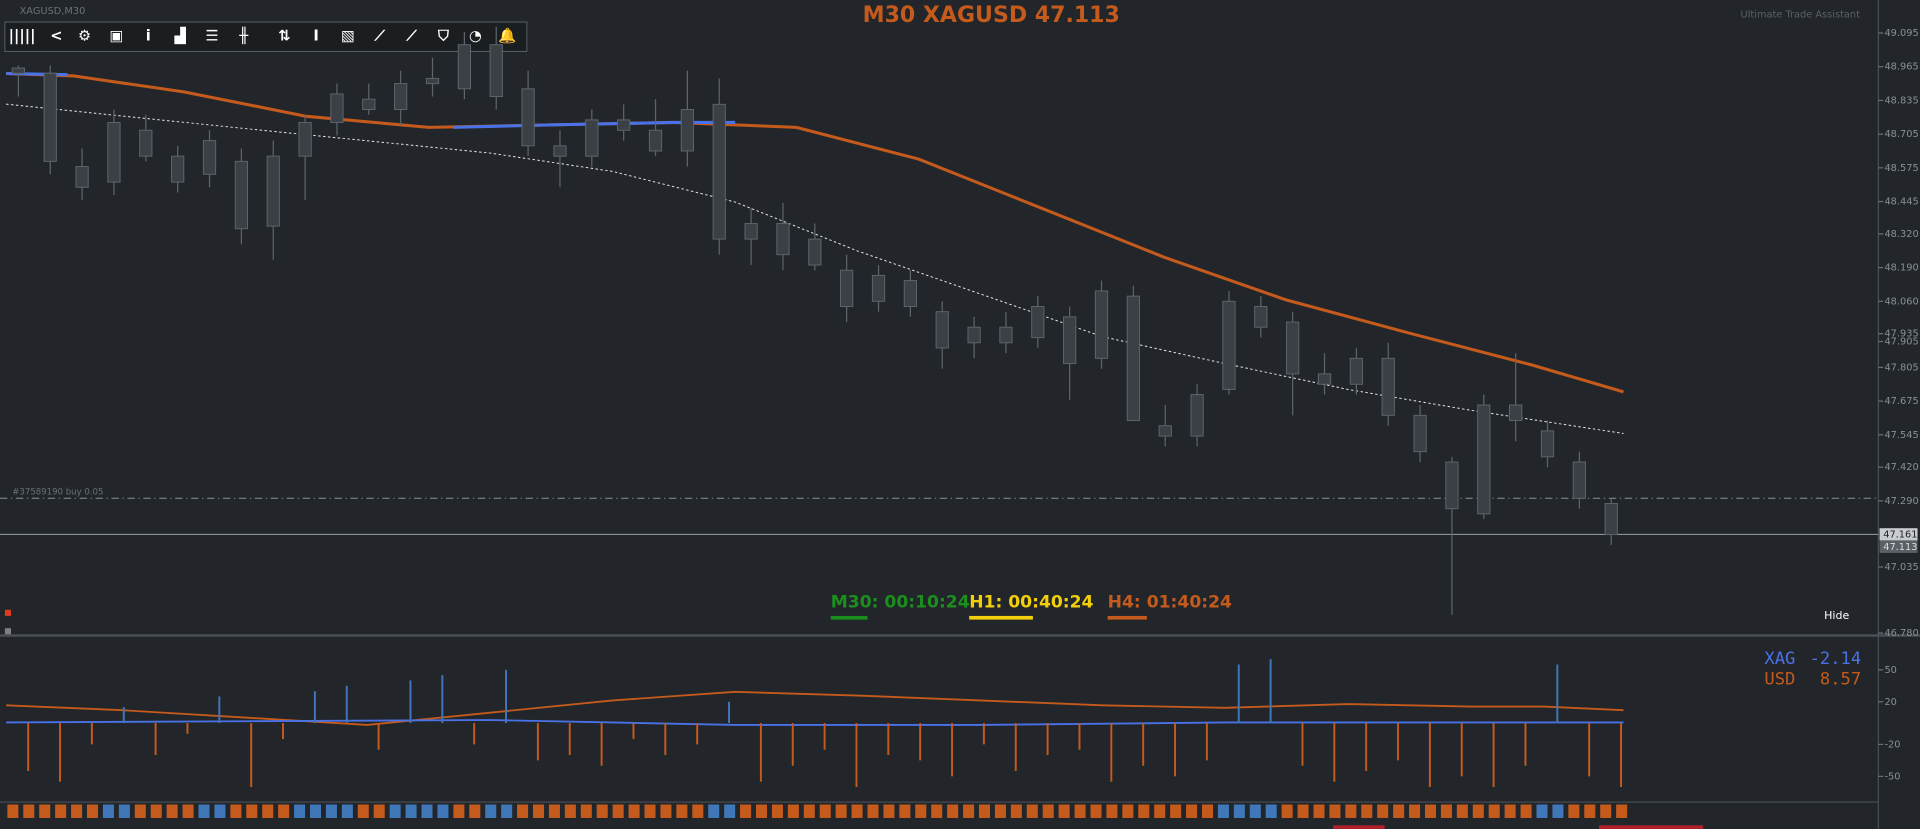 The height and width of the screenshot is (829, 1920). I want to click on toolbar-frame, so click(266, 36).